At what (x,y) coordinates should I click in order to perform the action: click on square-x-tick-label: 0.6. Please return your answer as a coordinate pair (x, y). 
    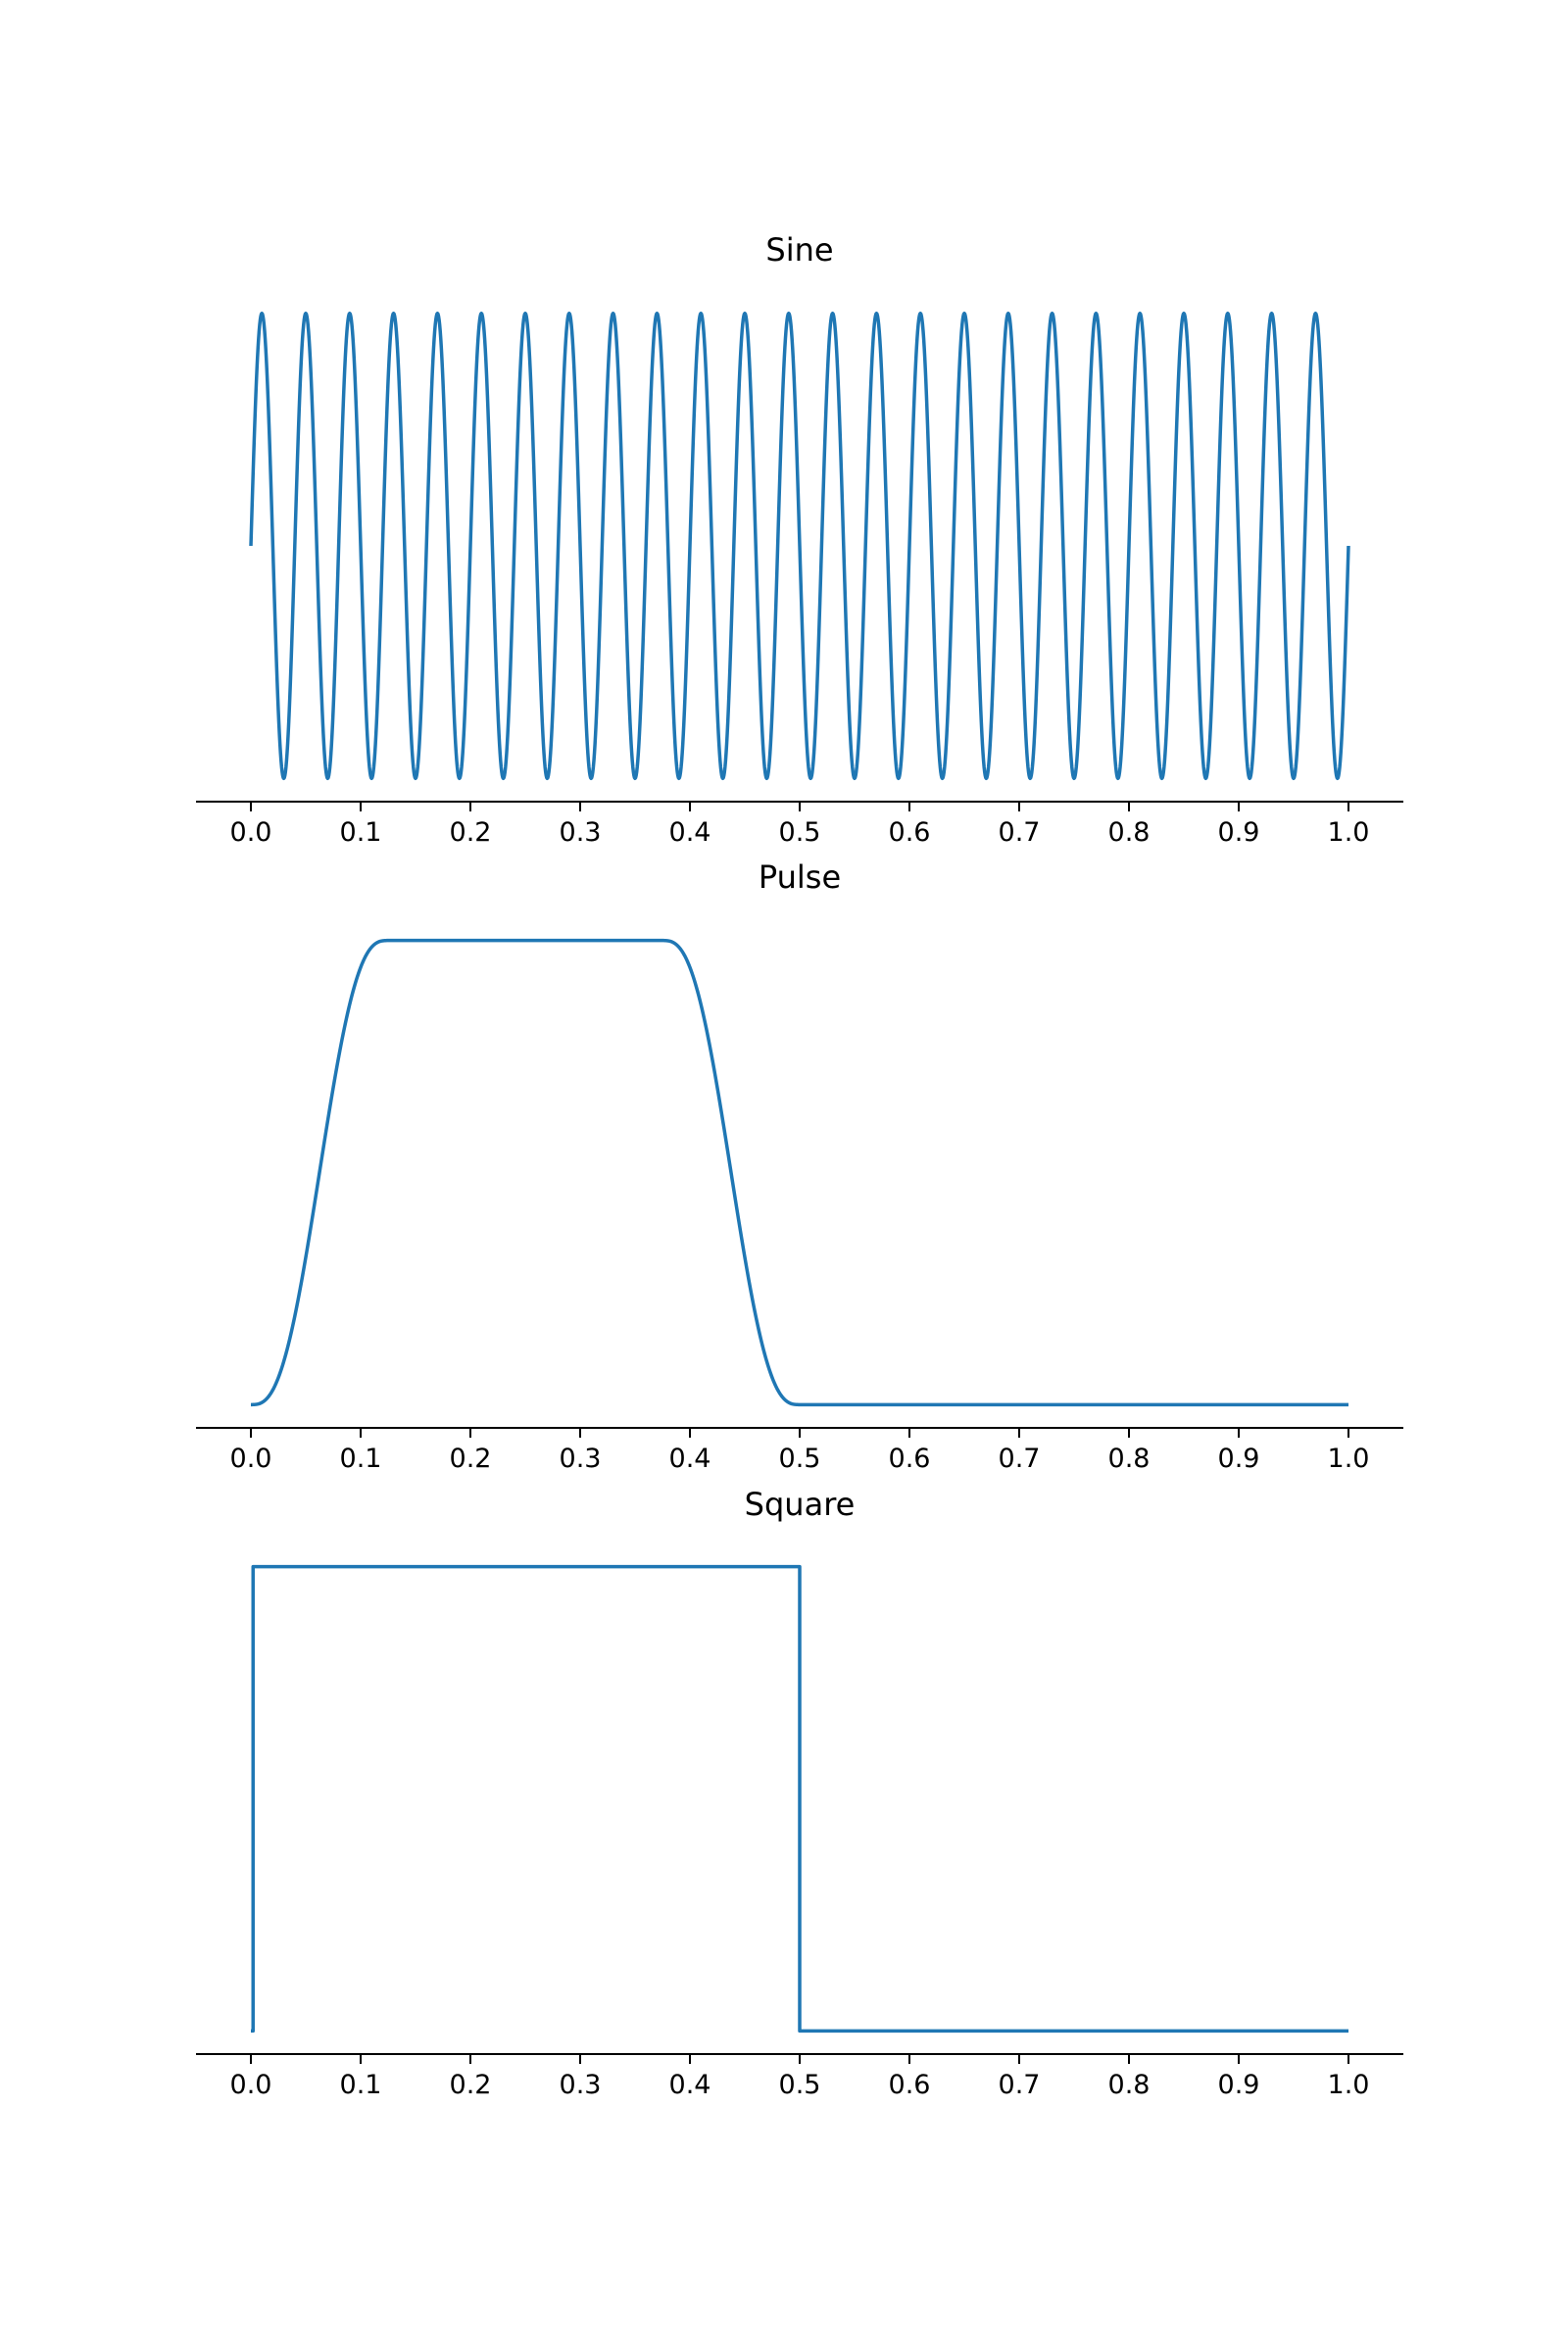
    Looking at the image, I should click on (910, 2085).